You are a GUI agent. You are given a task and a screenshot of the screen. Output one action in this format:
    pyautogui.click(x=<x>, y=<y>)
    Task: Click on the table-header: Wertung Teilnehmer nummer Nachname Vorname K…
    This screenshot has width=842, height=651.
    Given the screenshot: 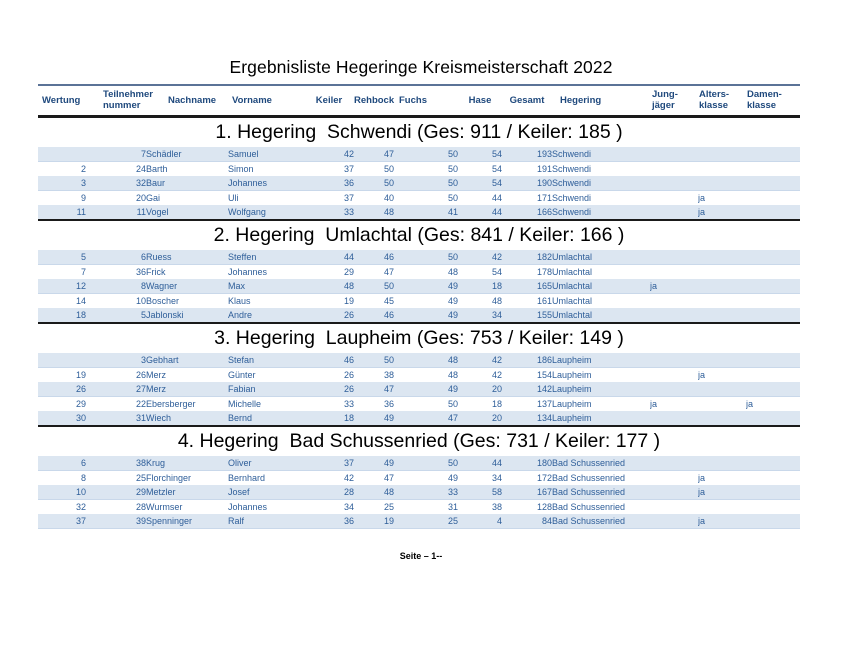 What is the action you would take?
    pyautogui.click(x=419, y=101)
    